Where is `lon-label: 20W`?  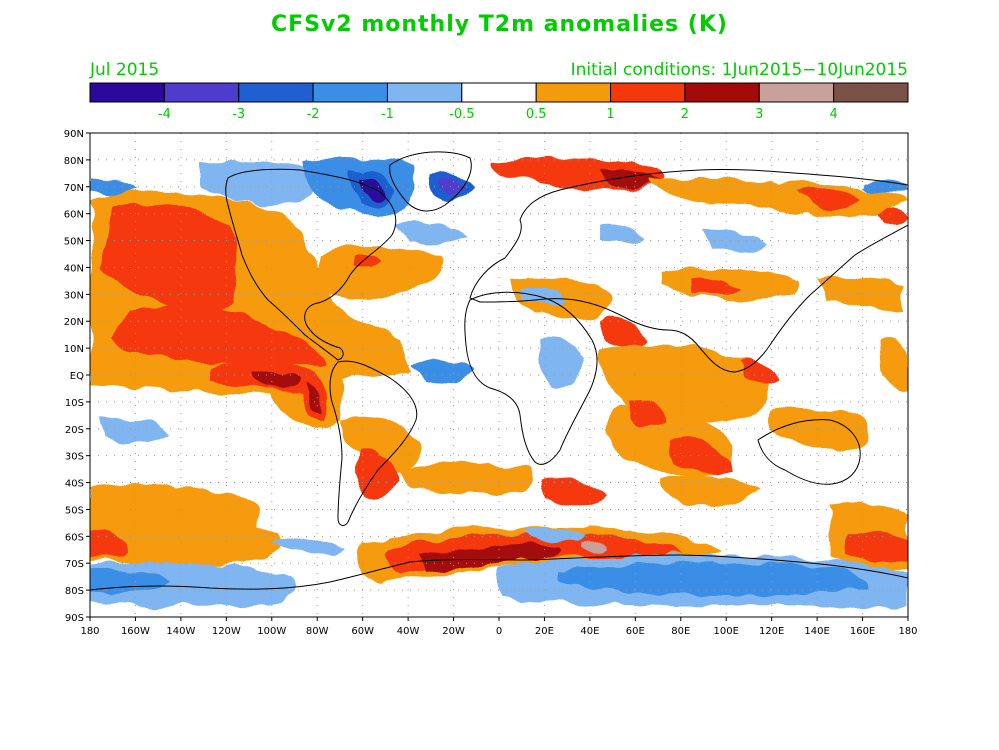
lon-label: 20W is located at coordinates (453, 631).